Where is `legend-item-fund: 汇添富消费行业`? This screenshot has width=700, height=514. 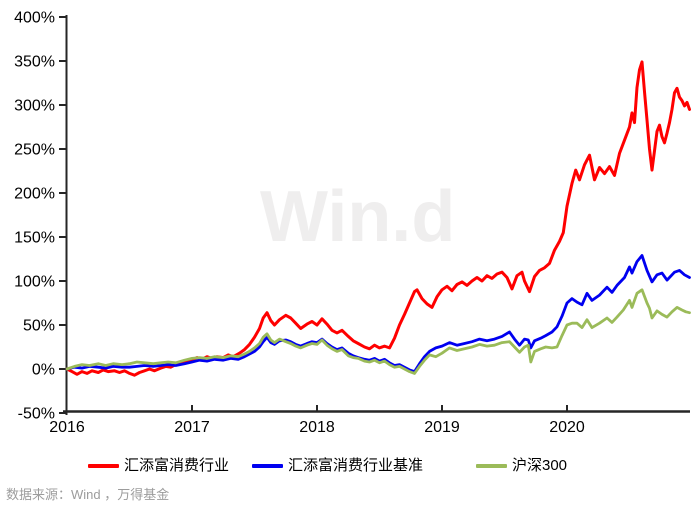 legend-item-fund: 汇添富消费行业 is located at coordinates (158, 466).